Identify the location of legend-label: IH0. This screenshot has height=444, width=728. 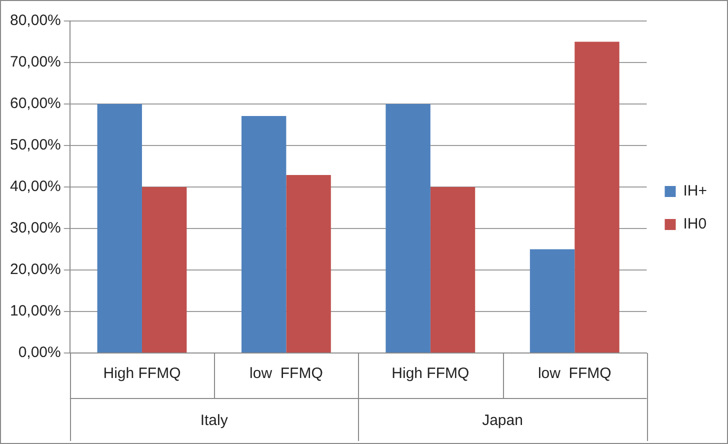
(695, 224).